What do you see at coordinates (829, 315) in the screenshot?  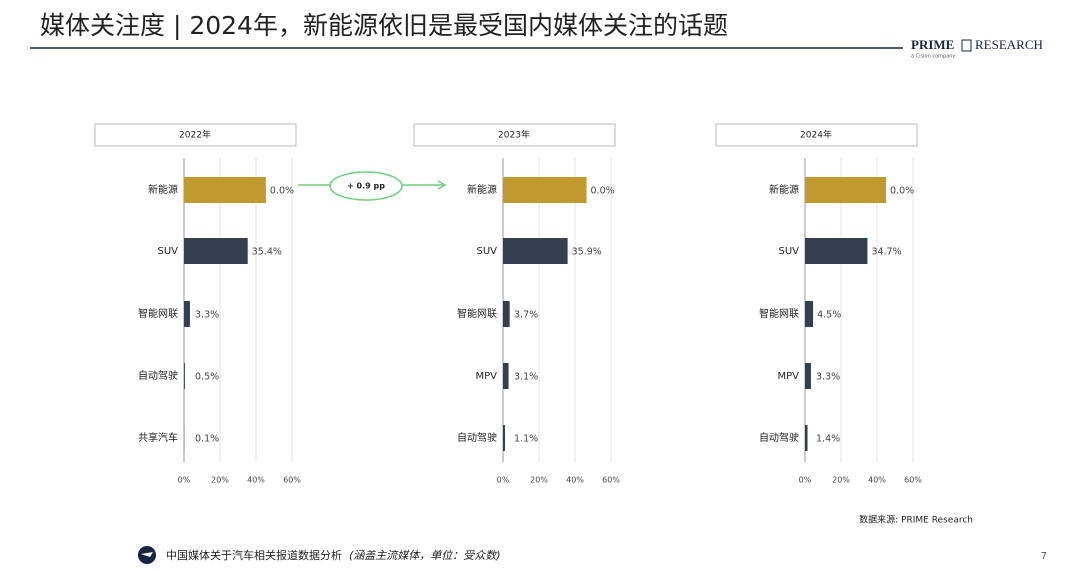 I see `bar-label: 4.5%` at bounding box center [829, 315].